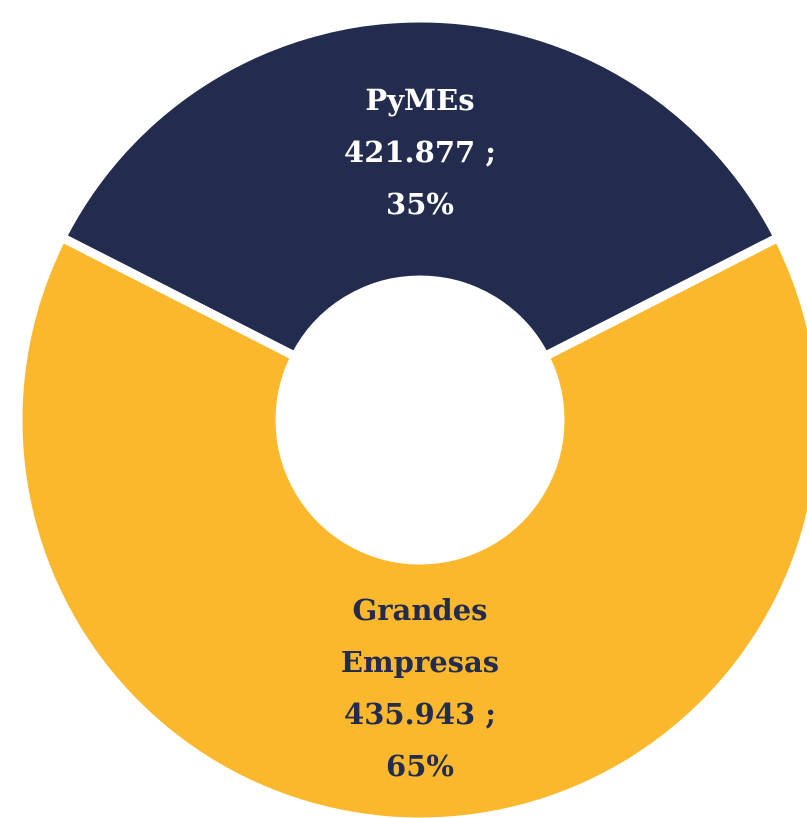 This screenshot has height=818, width=807. I want to click on slice-label: PyMEs 421.877 ; 35%, so click(420, 152).